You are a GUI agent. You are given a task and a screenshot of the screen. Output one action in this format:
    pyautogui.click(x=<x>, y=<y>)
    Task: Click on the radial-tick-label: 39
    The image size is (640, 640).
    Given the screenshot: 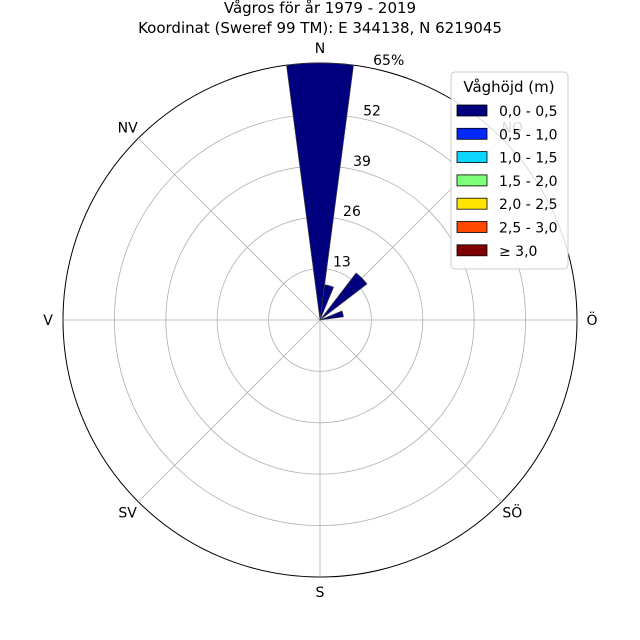 What is the action you would take?
    pyautogui.click(x=362, y=162)
    